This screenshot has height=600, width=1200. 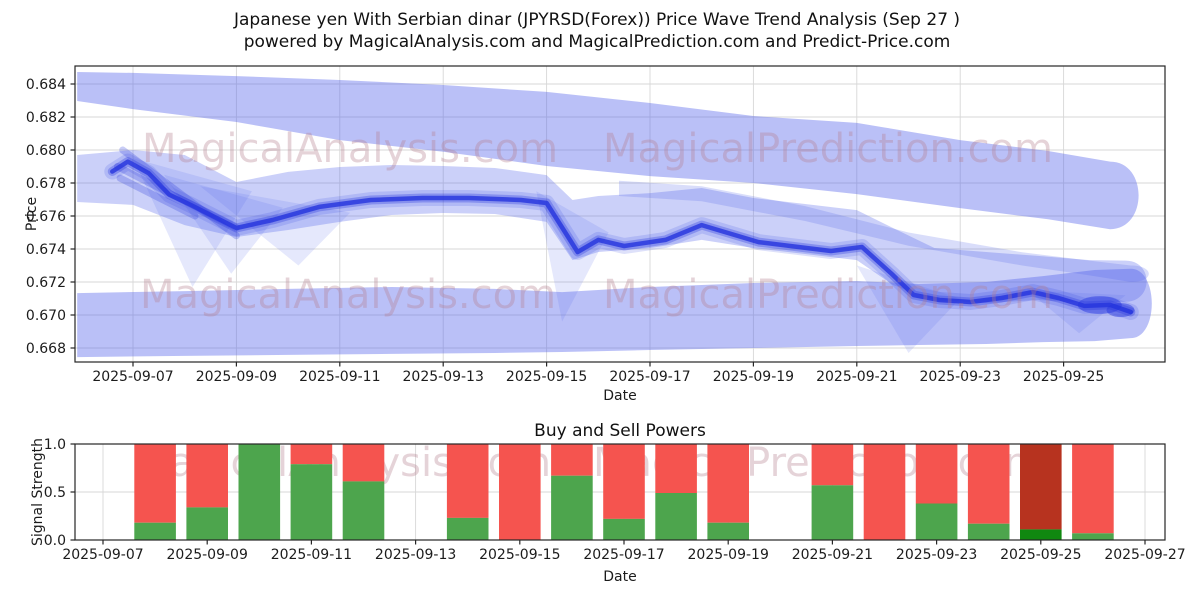 I want to click on price-y-tick-label: 0.680, so click(x=46, y=151).